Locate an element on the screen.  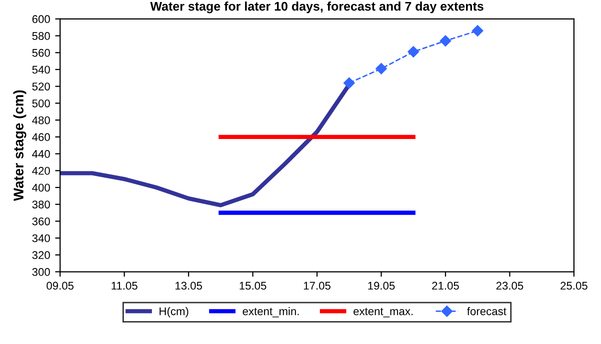
legend-label: extent_min. is located at coordinates (270, 312).